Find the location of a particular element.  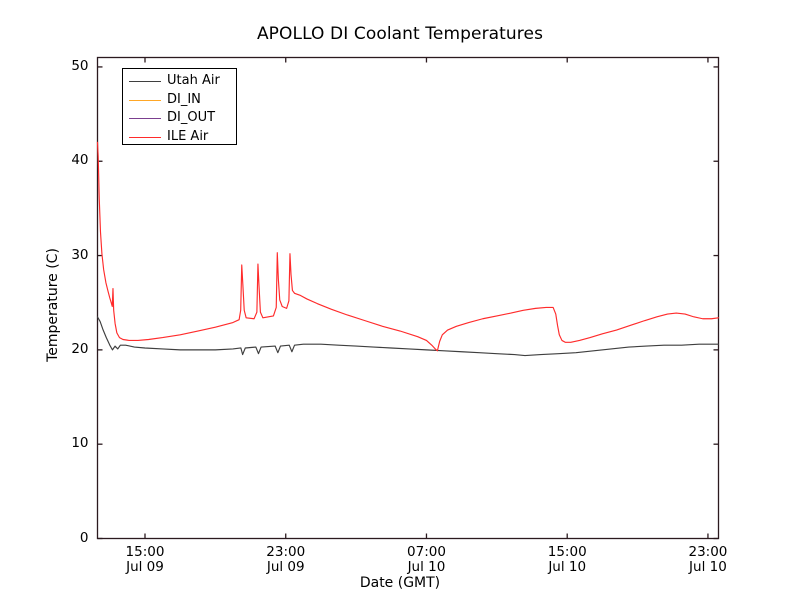

y-tick-label: 50 is located at coordinates (80, 65).